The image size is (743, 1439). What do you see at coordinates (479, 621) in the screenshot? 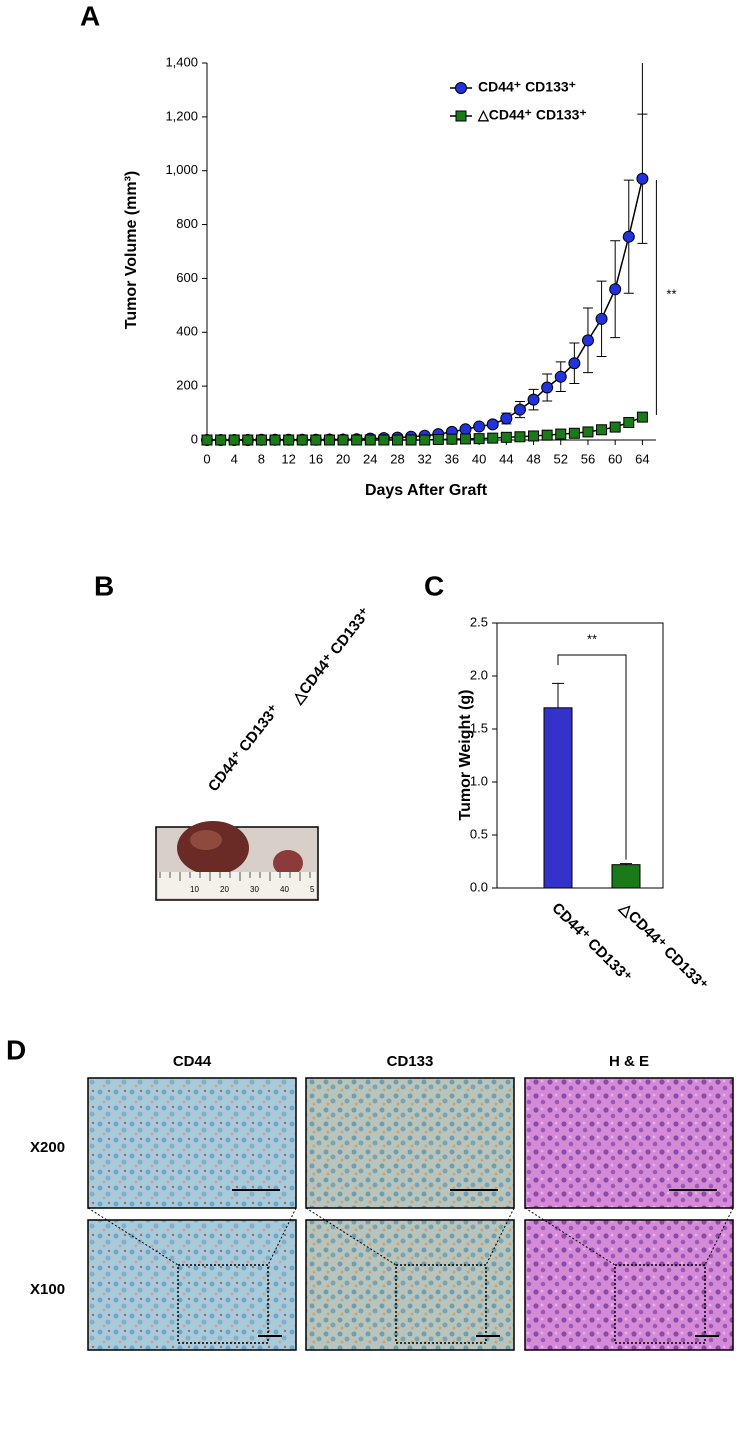
I see `y-tick-label: 2.5` at bounding box center [479, 621].